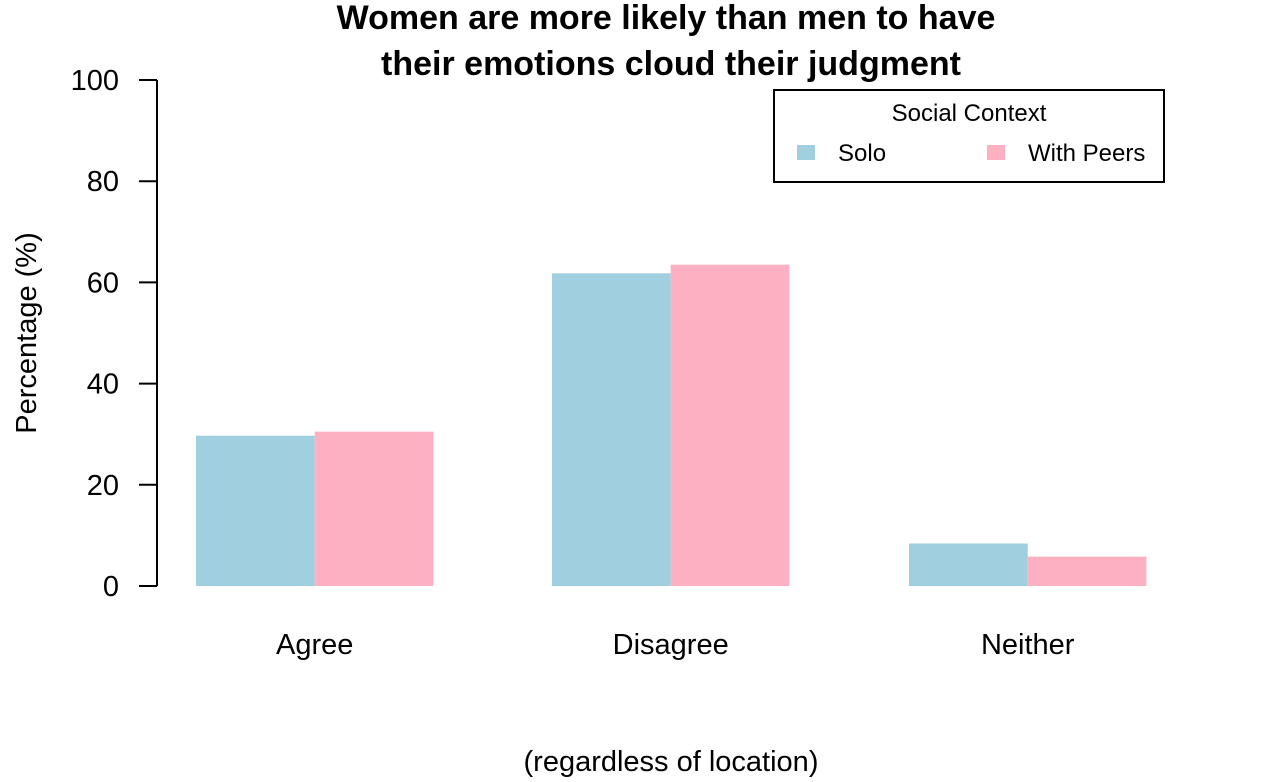 This screenshot has width=1266, height=782. I want to click on legend-swatch-solo, so click(806, 152).